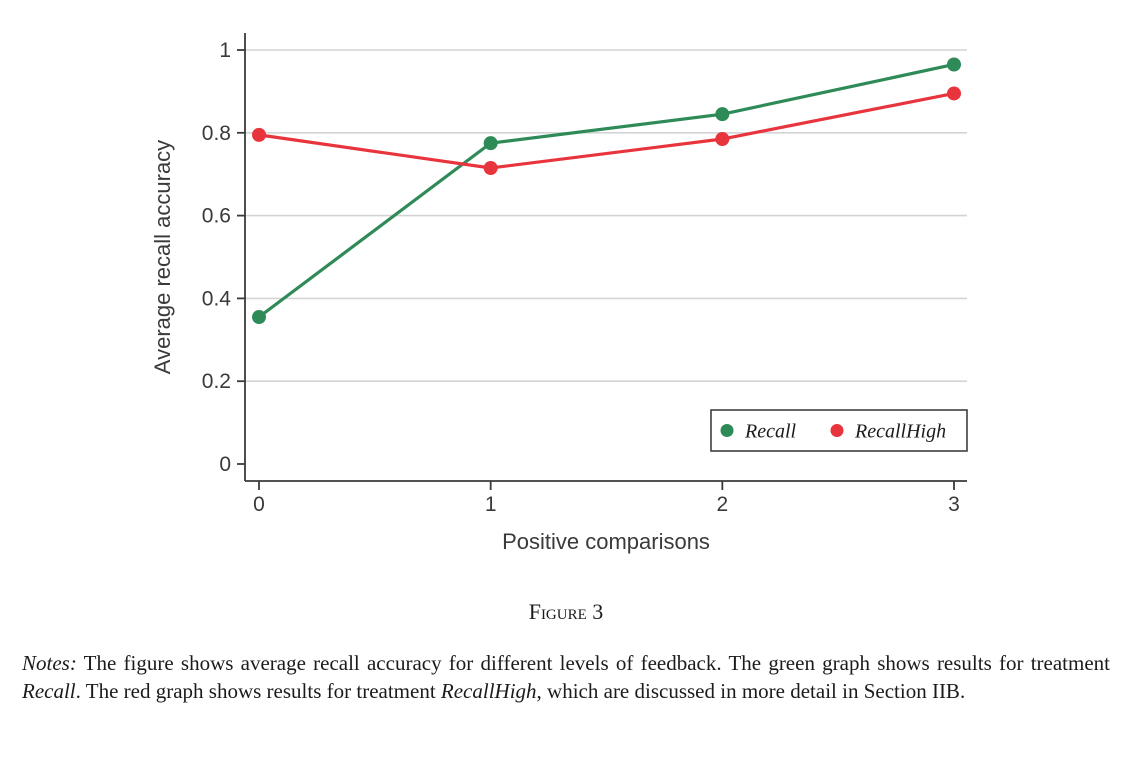 This screenshot has height=766, width=1143. Describe the element at coordinates (770, 432) in the screenshot. I see `legend-label-recall: Recall` at that location.